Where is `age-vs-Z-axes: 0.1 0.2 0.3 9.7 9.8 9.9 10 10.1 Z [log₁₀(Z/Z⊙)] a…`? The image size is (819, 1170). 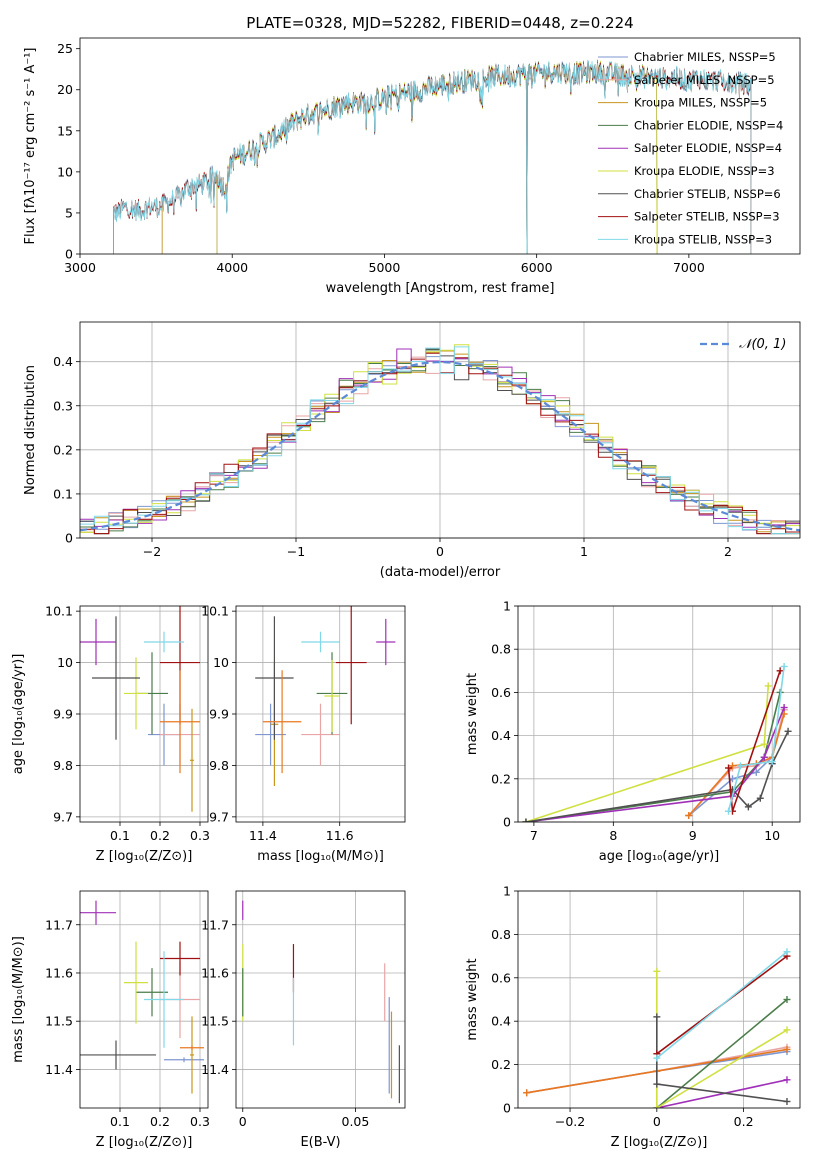
age-vs-Z-axes: 0.1 0.2 0.3 9.7 9.8 9.9 10 10.1 Z [log₁₀(Z/Z⊙)] a… is located at coordinates (110, 734).